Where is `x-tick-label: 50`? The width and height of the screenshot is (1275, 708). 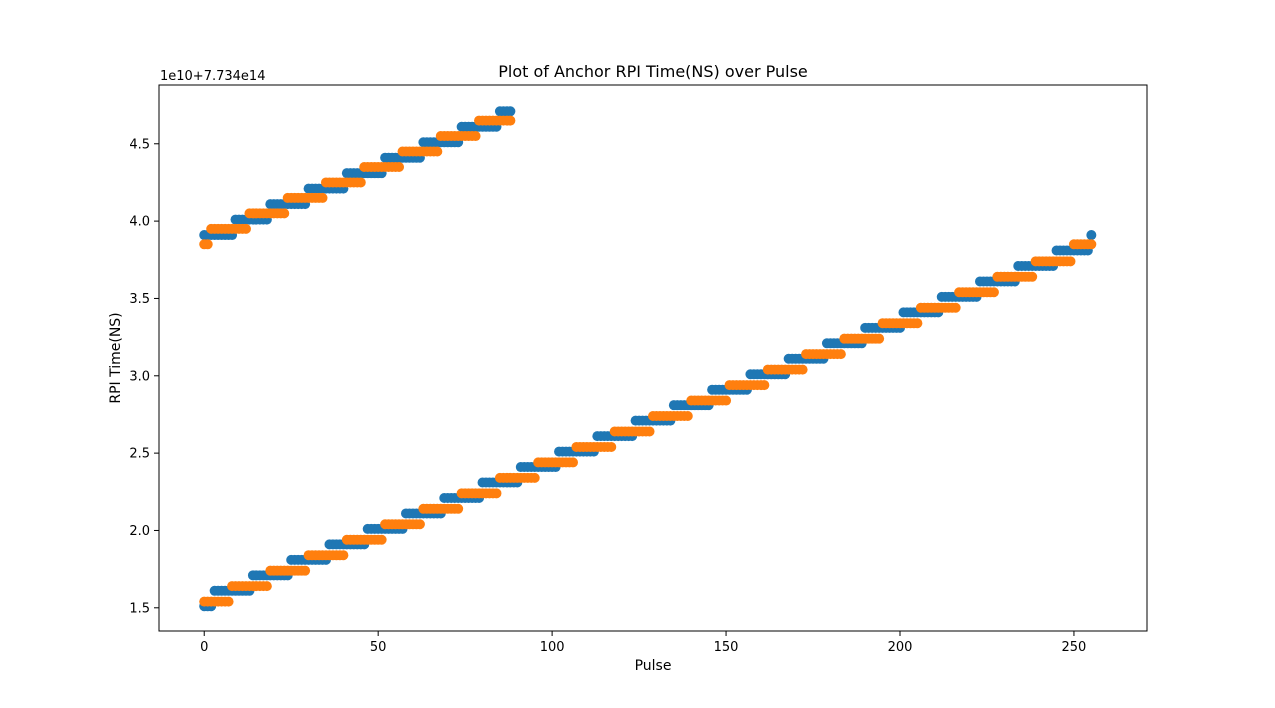
x-tick-label: 50 is located at coordinates (378, 647).